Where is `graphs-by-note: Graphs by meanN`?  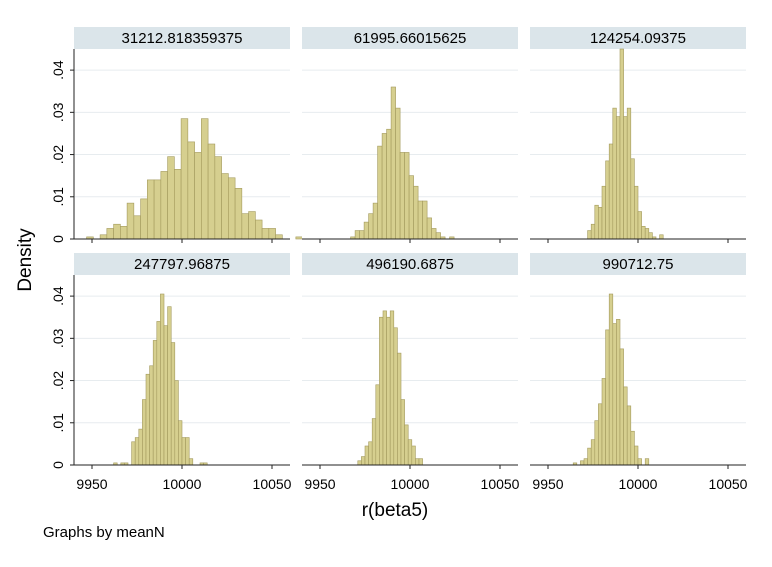
graphs-by-note: Graphs by meanN is located at coordinates (104, 532).